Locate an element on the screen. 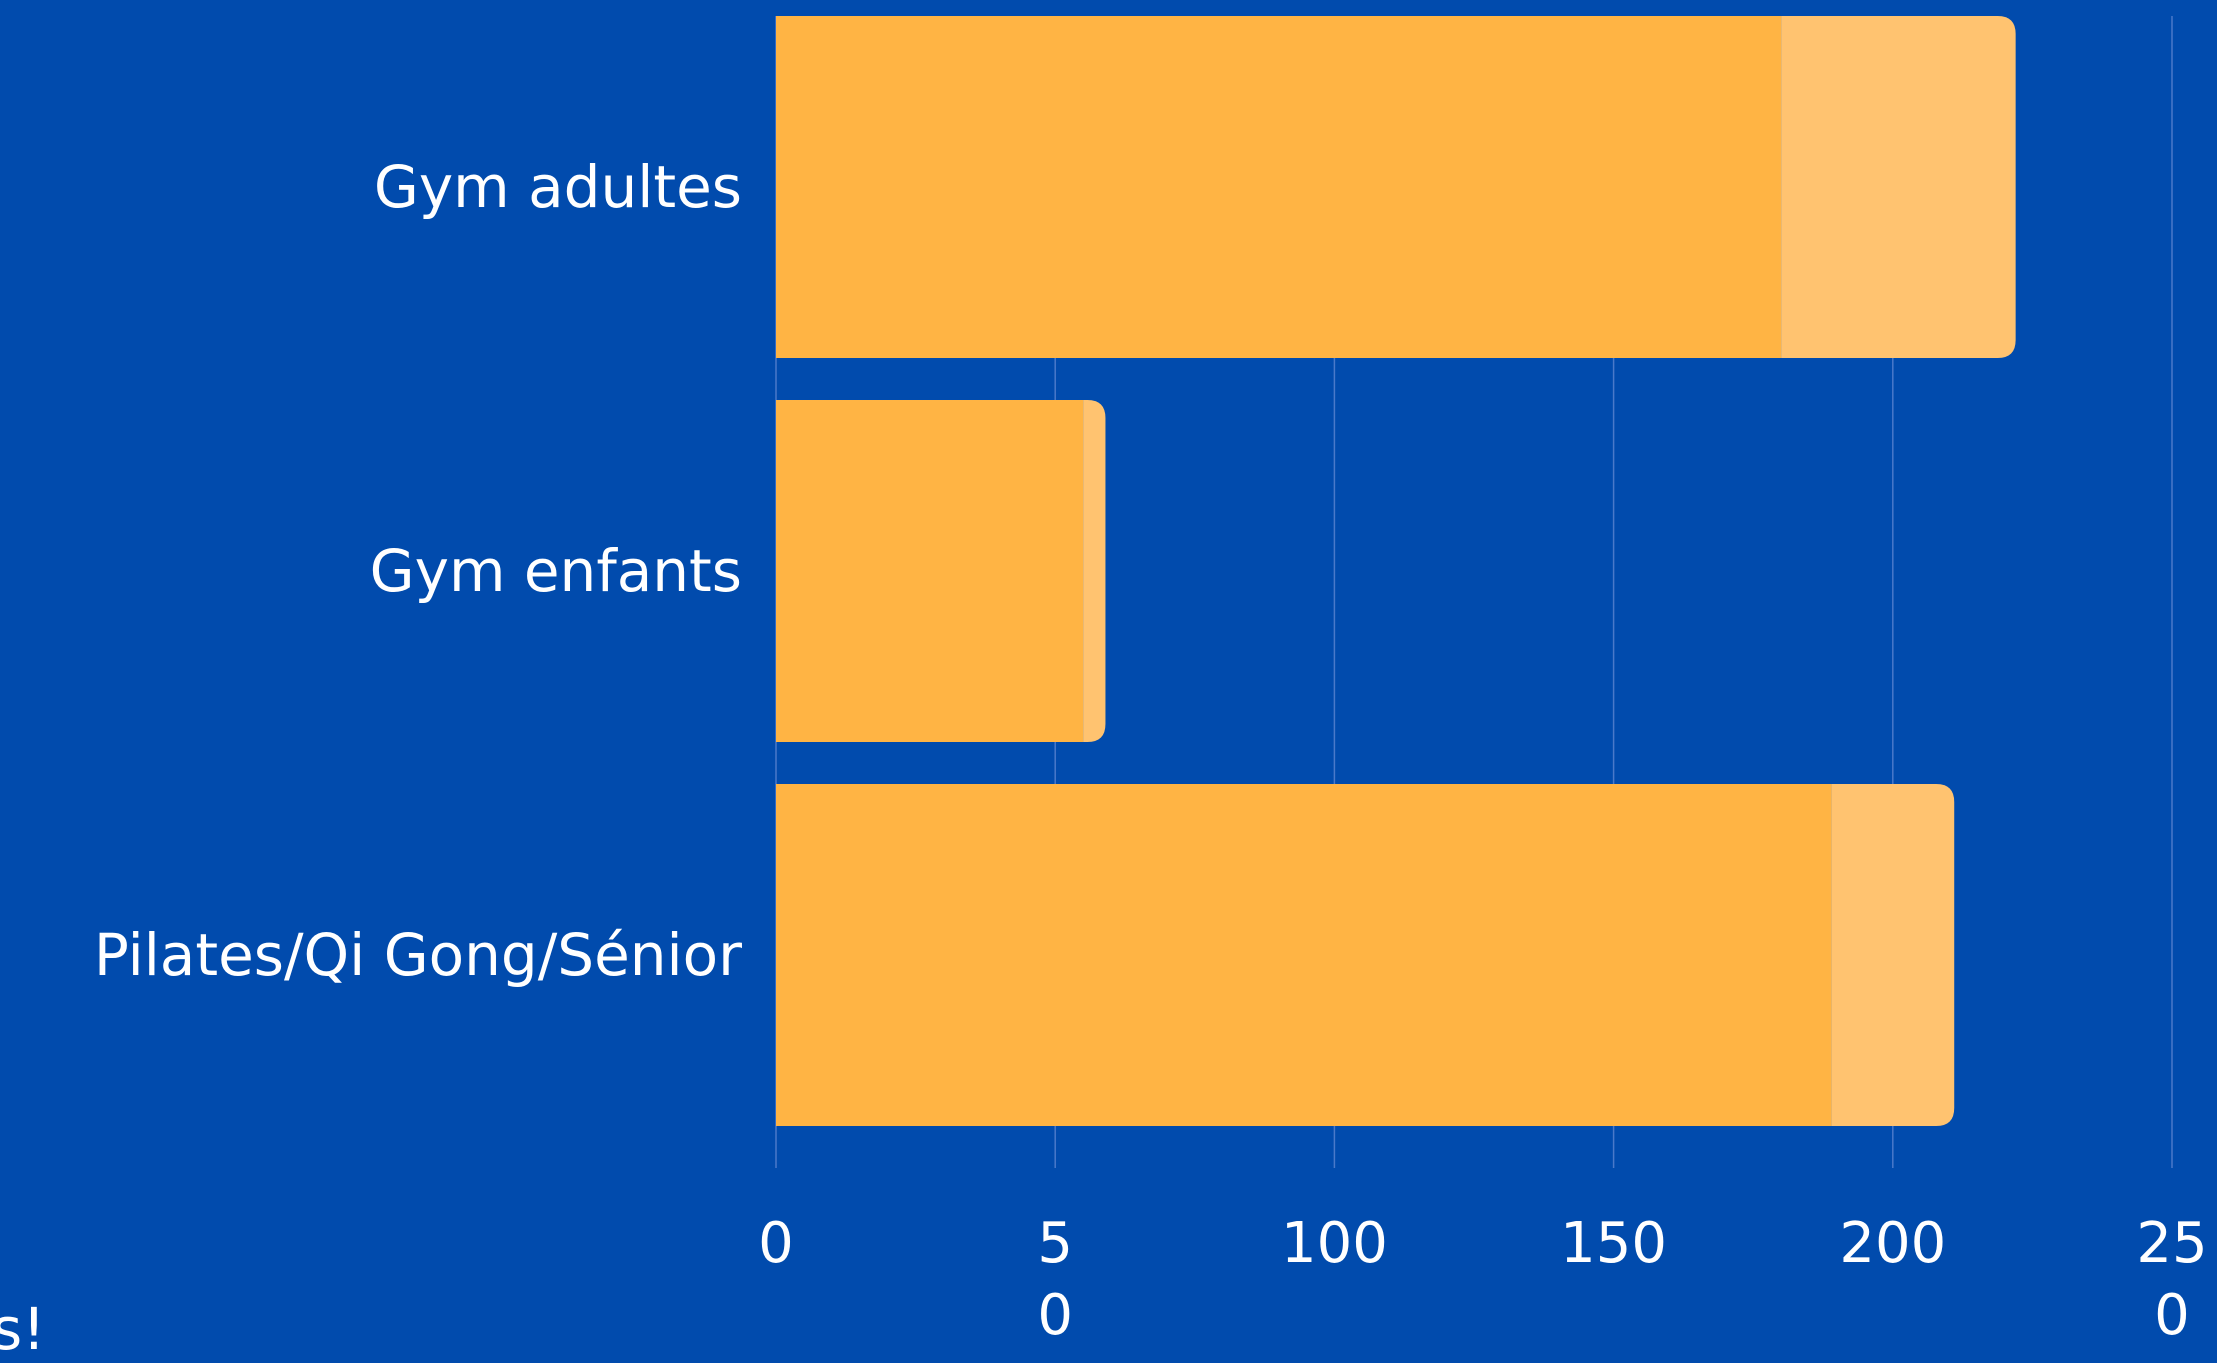 The height and width of the screenshot is (1363, 2217). x-tick-label-2: 100 is located at coordinates (1334, 1243).